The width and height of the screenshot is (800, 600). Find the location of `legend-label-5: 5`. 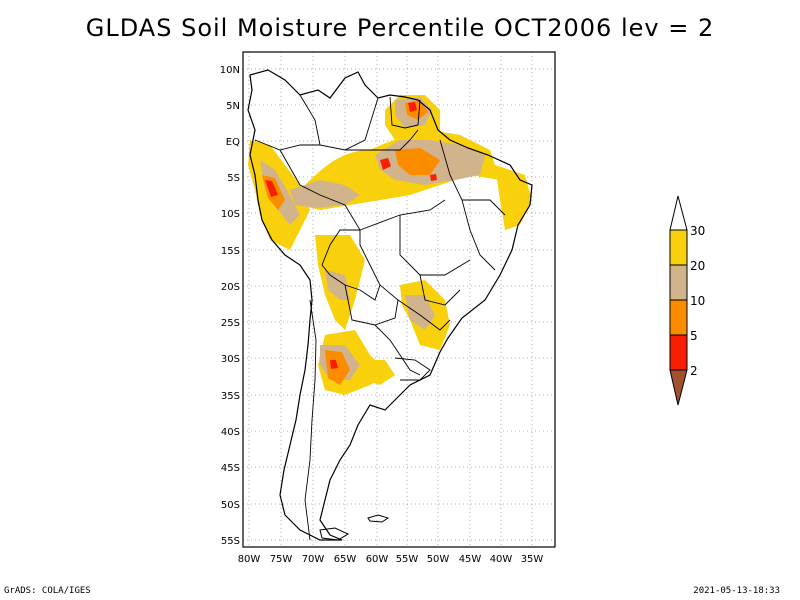

legend-label-5: 5 is located at coordinates (694, 336).